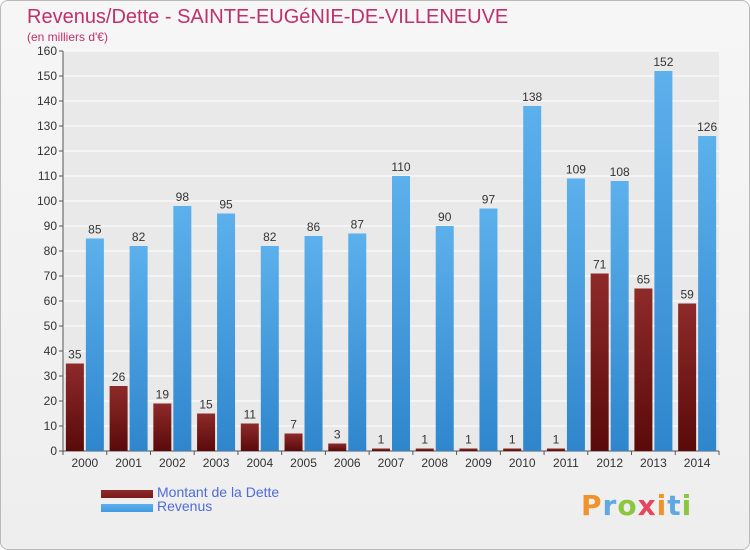  Describe the element at coordinates (47, 176) in the screenshot. I see `y-tick-label: 110` at that location.